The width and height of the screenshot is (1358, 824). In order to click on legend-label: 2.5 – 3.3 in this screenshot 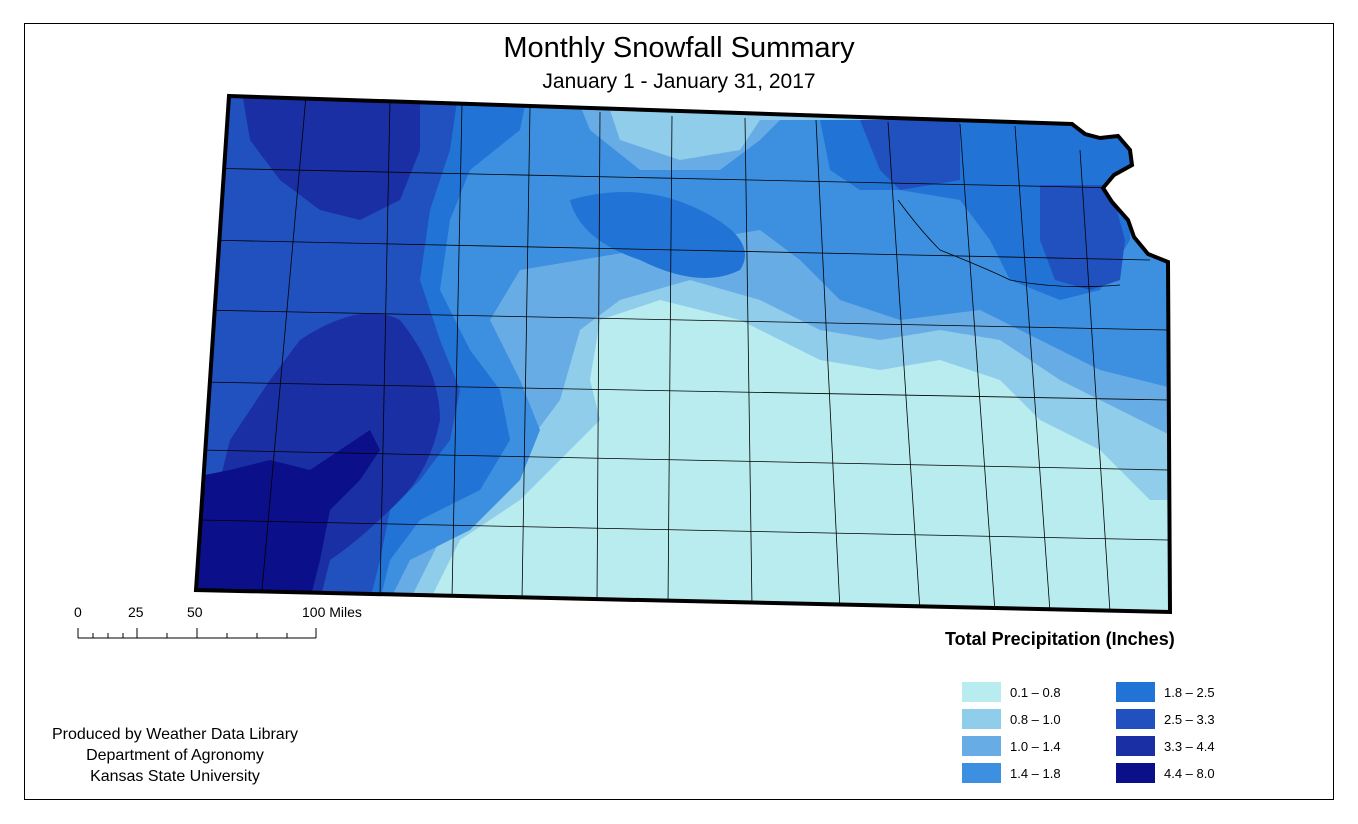, I will do `click(1189, 719)`.